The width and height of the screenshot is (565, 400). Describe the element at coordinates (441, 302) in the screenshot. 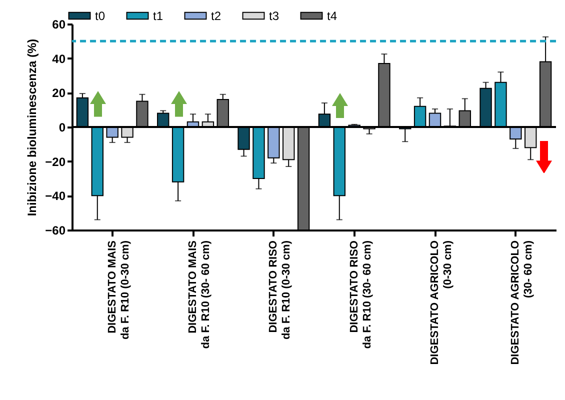

I see `x-tick-label: DIGESTATO AGRICOLO (0-30 cm)` at that location.